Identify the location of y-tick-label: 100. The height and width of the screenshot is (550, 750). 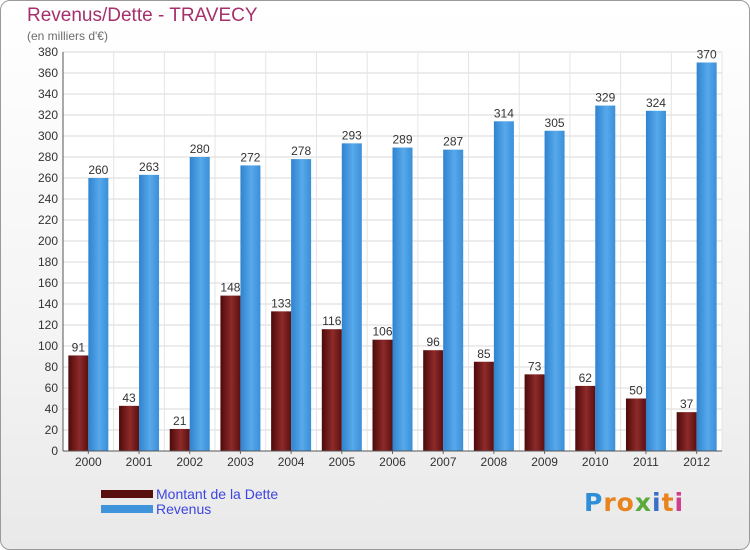
(48, 346).